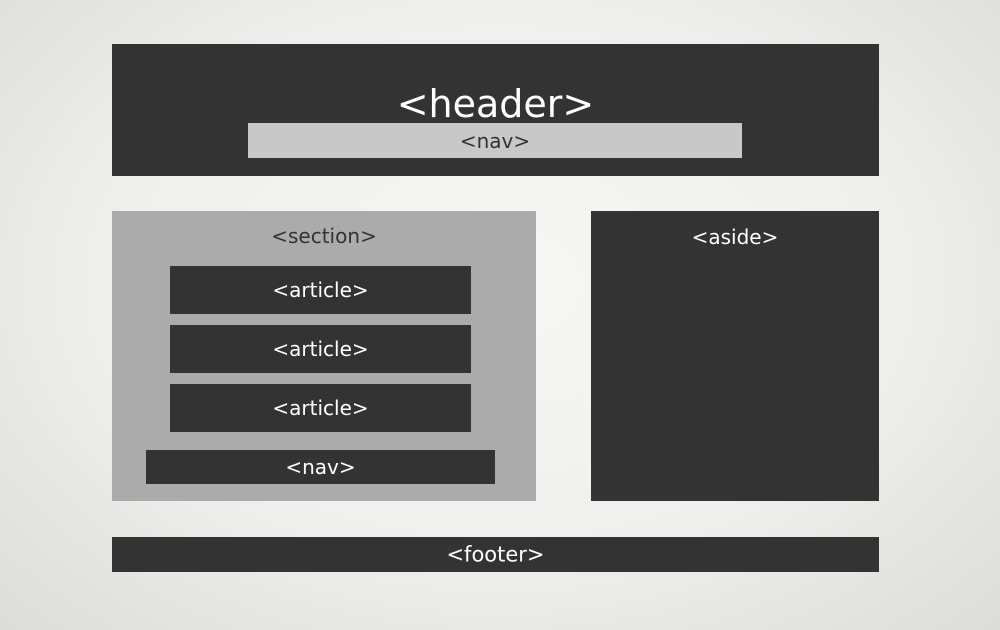  I want to click on header-label: <header>, so click(495, 104).